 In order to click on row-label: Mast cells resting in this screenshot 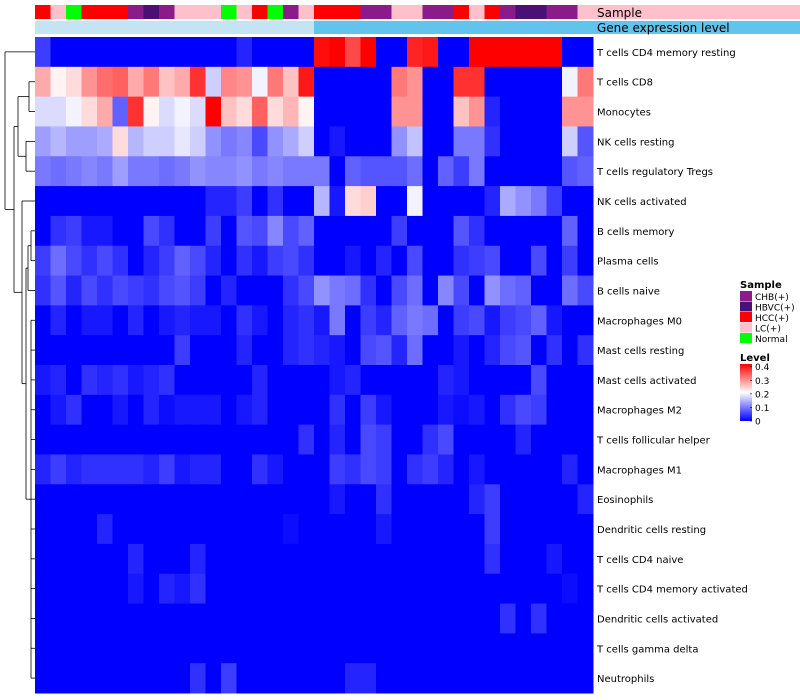, I will do `click(640, 351)`.